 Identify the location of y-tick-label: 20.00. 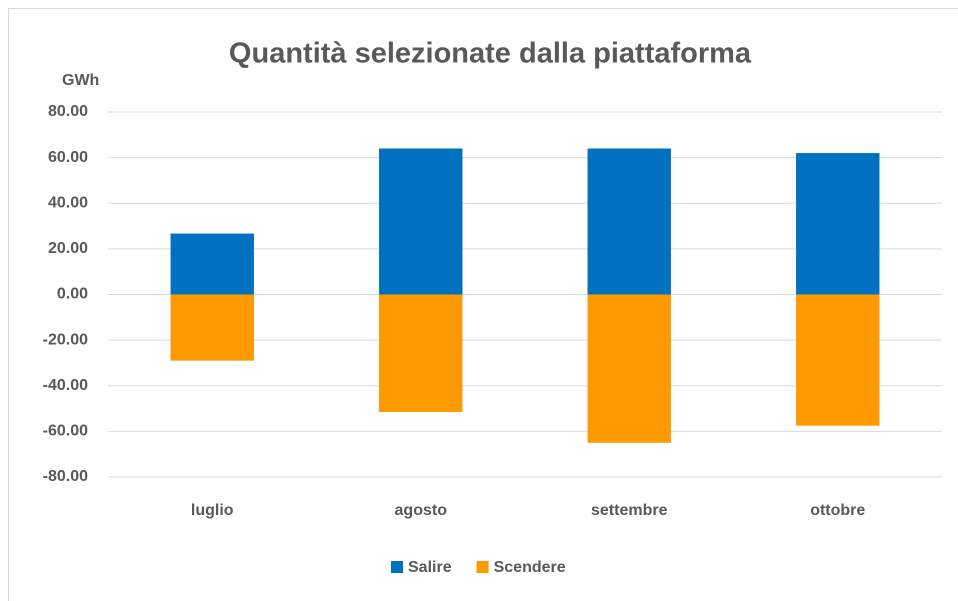
(68, 248).